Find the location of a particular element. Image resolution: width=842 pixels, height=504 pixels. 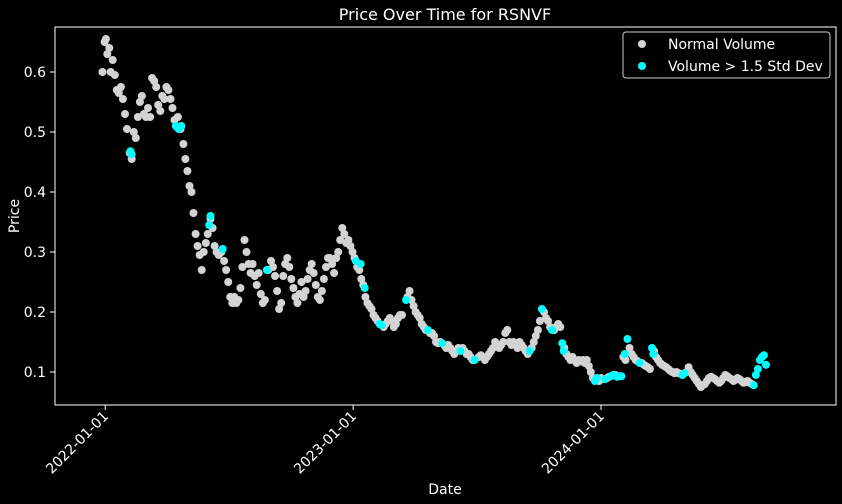

chart-title: Price Over Time for RSNVF is located at coordinates (445, 14).